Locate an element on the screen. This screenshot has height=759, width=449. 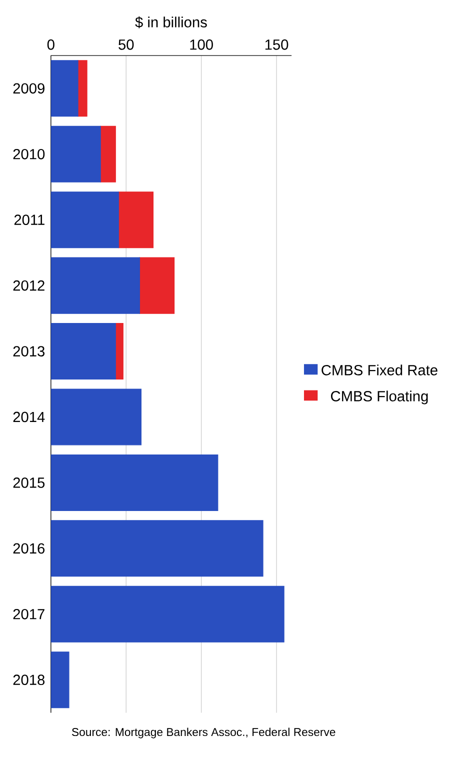
x-tick-label: 0 is located at coordinates (50, 44).